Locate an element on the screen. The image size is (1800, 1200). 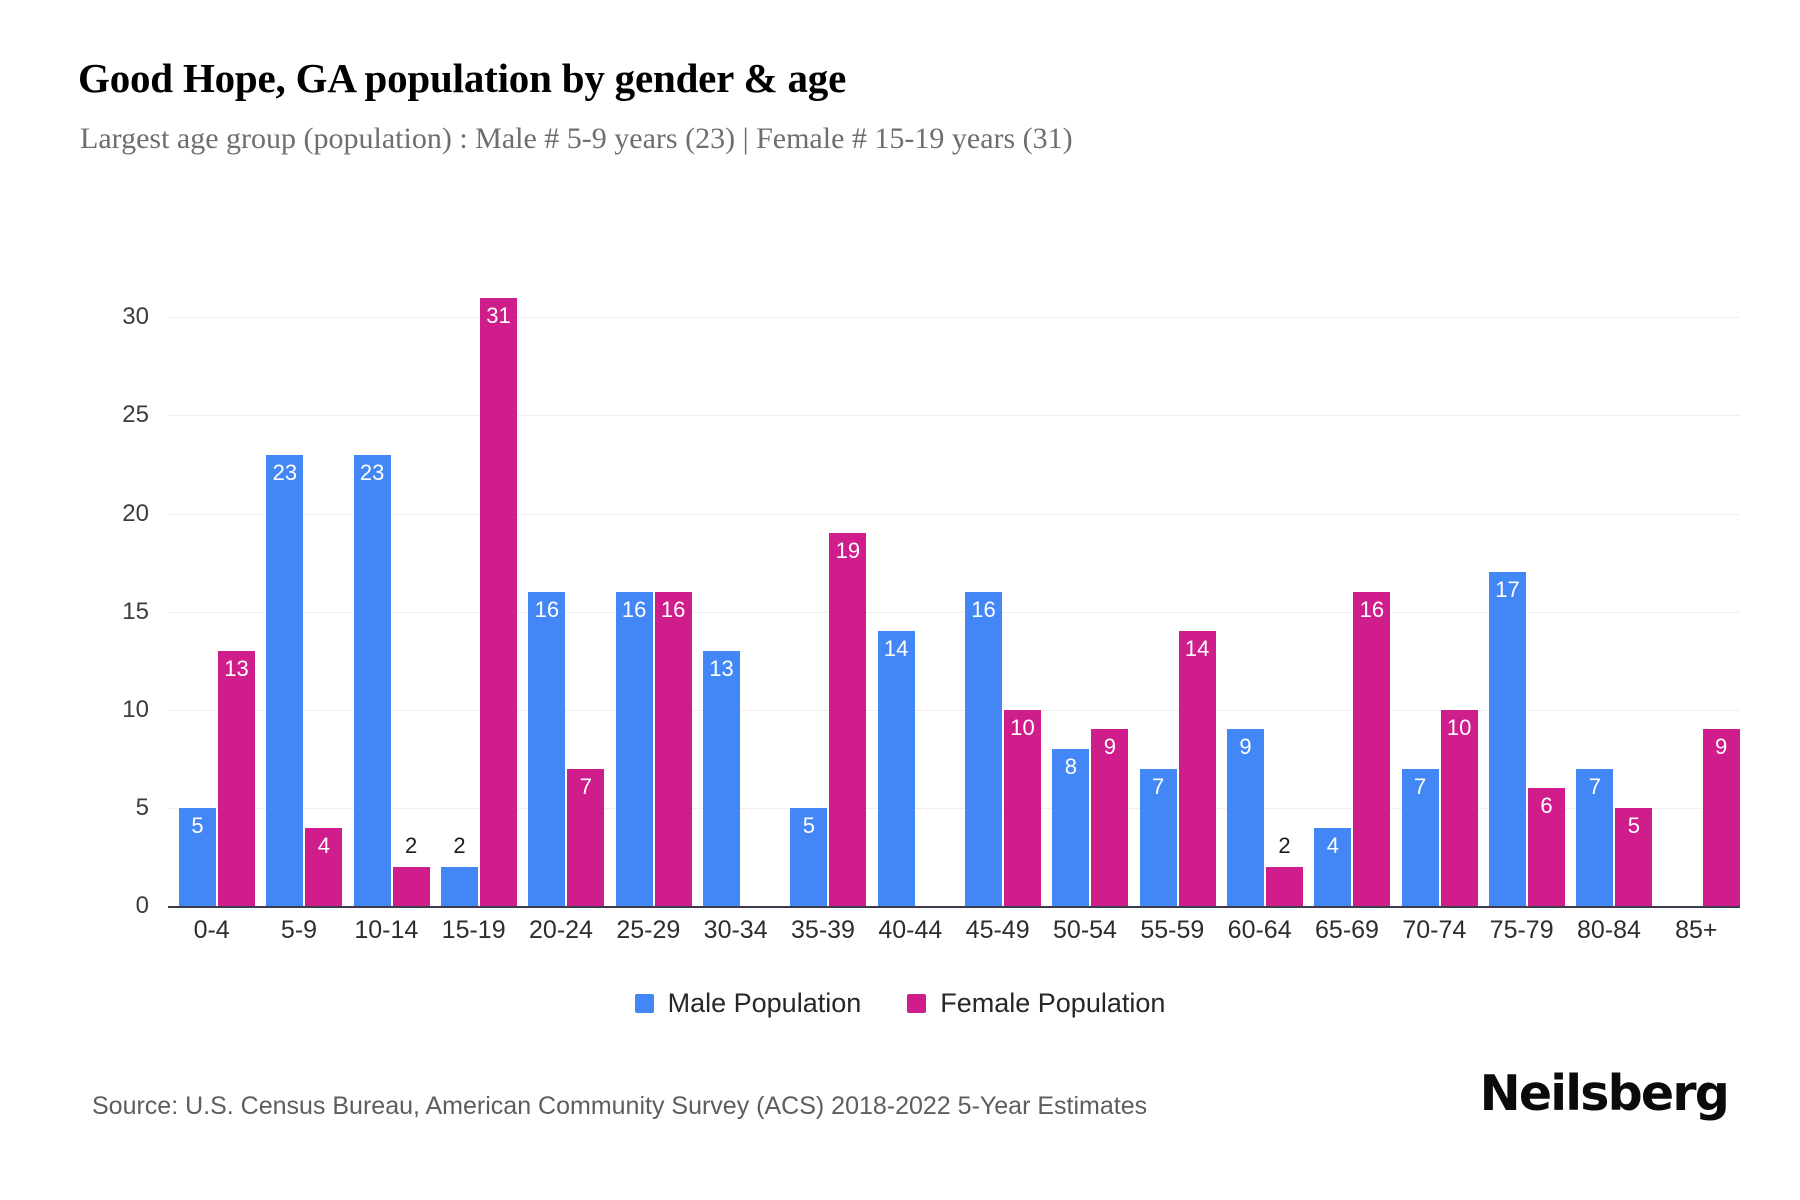
bar-group: 23 2 is located at coordinates (386, 592).